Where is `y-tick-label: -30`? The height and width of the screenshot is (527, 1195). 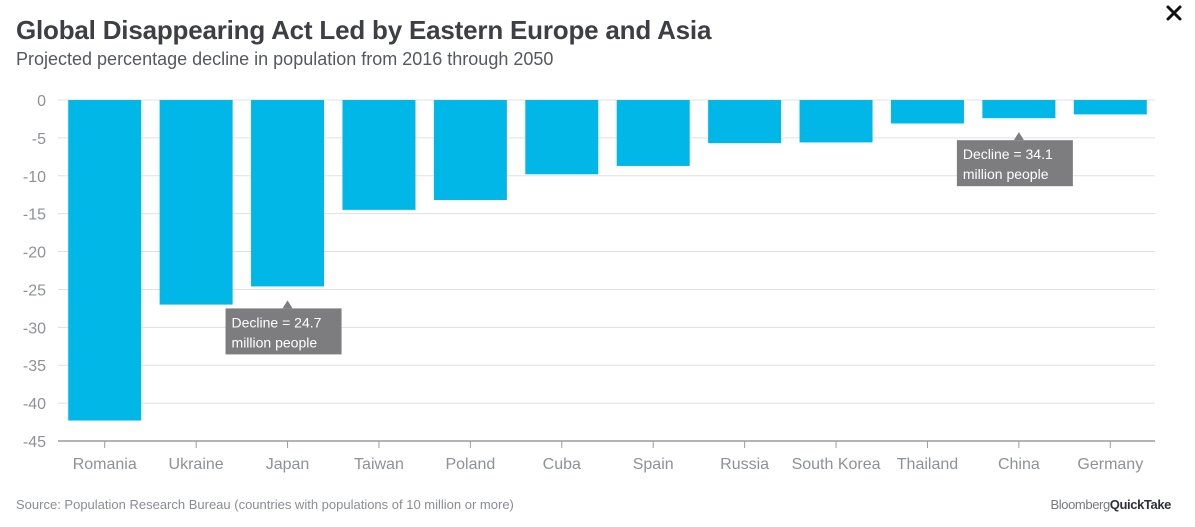
y-tick-label: -30 is located at coordinates (34, 328).